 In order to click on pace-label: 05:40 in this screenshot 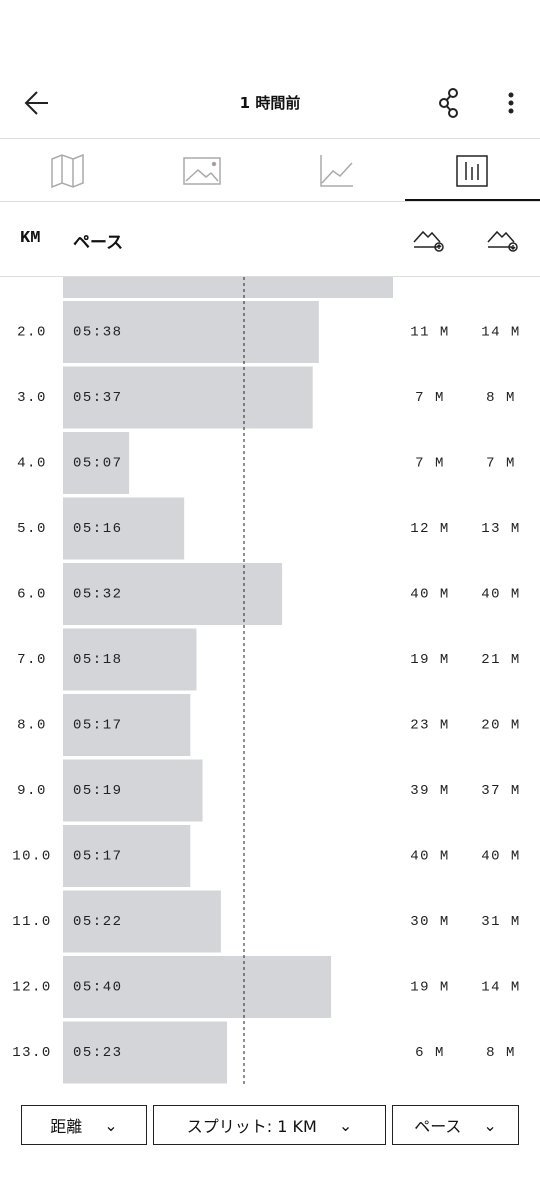, I will do `click(98, 988)`.